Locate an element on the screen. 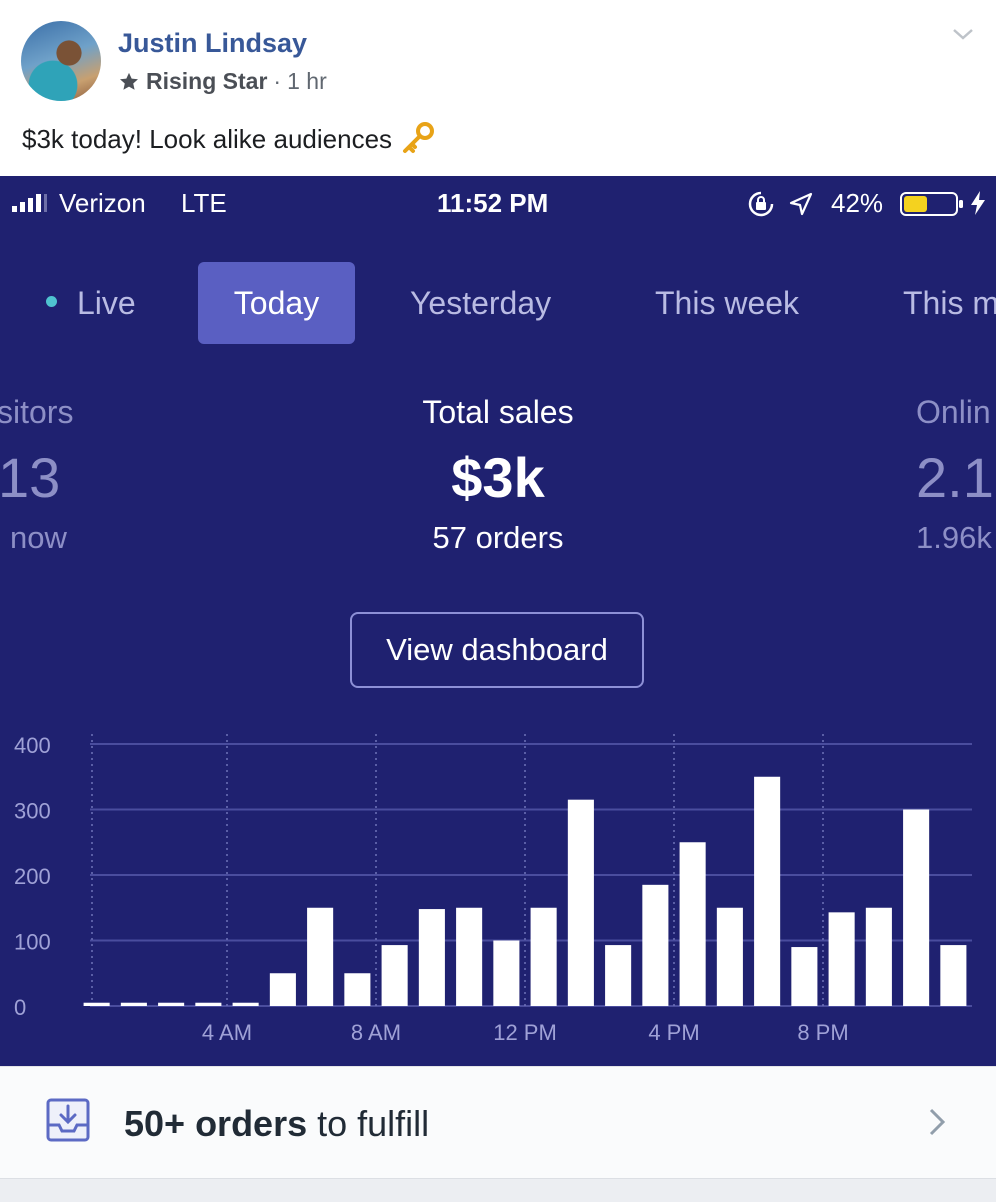 The height and width of the screenshot is (1202, 996). avatar is located at coordinates (61, 61).